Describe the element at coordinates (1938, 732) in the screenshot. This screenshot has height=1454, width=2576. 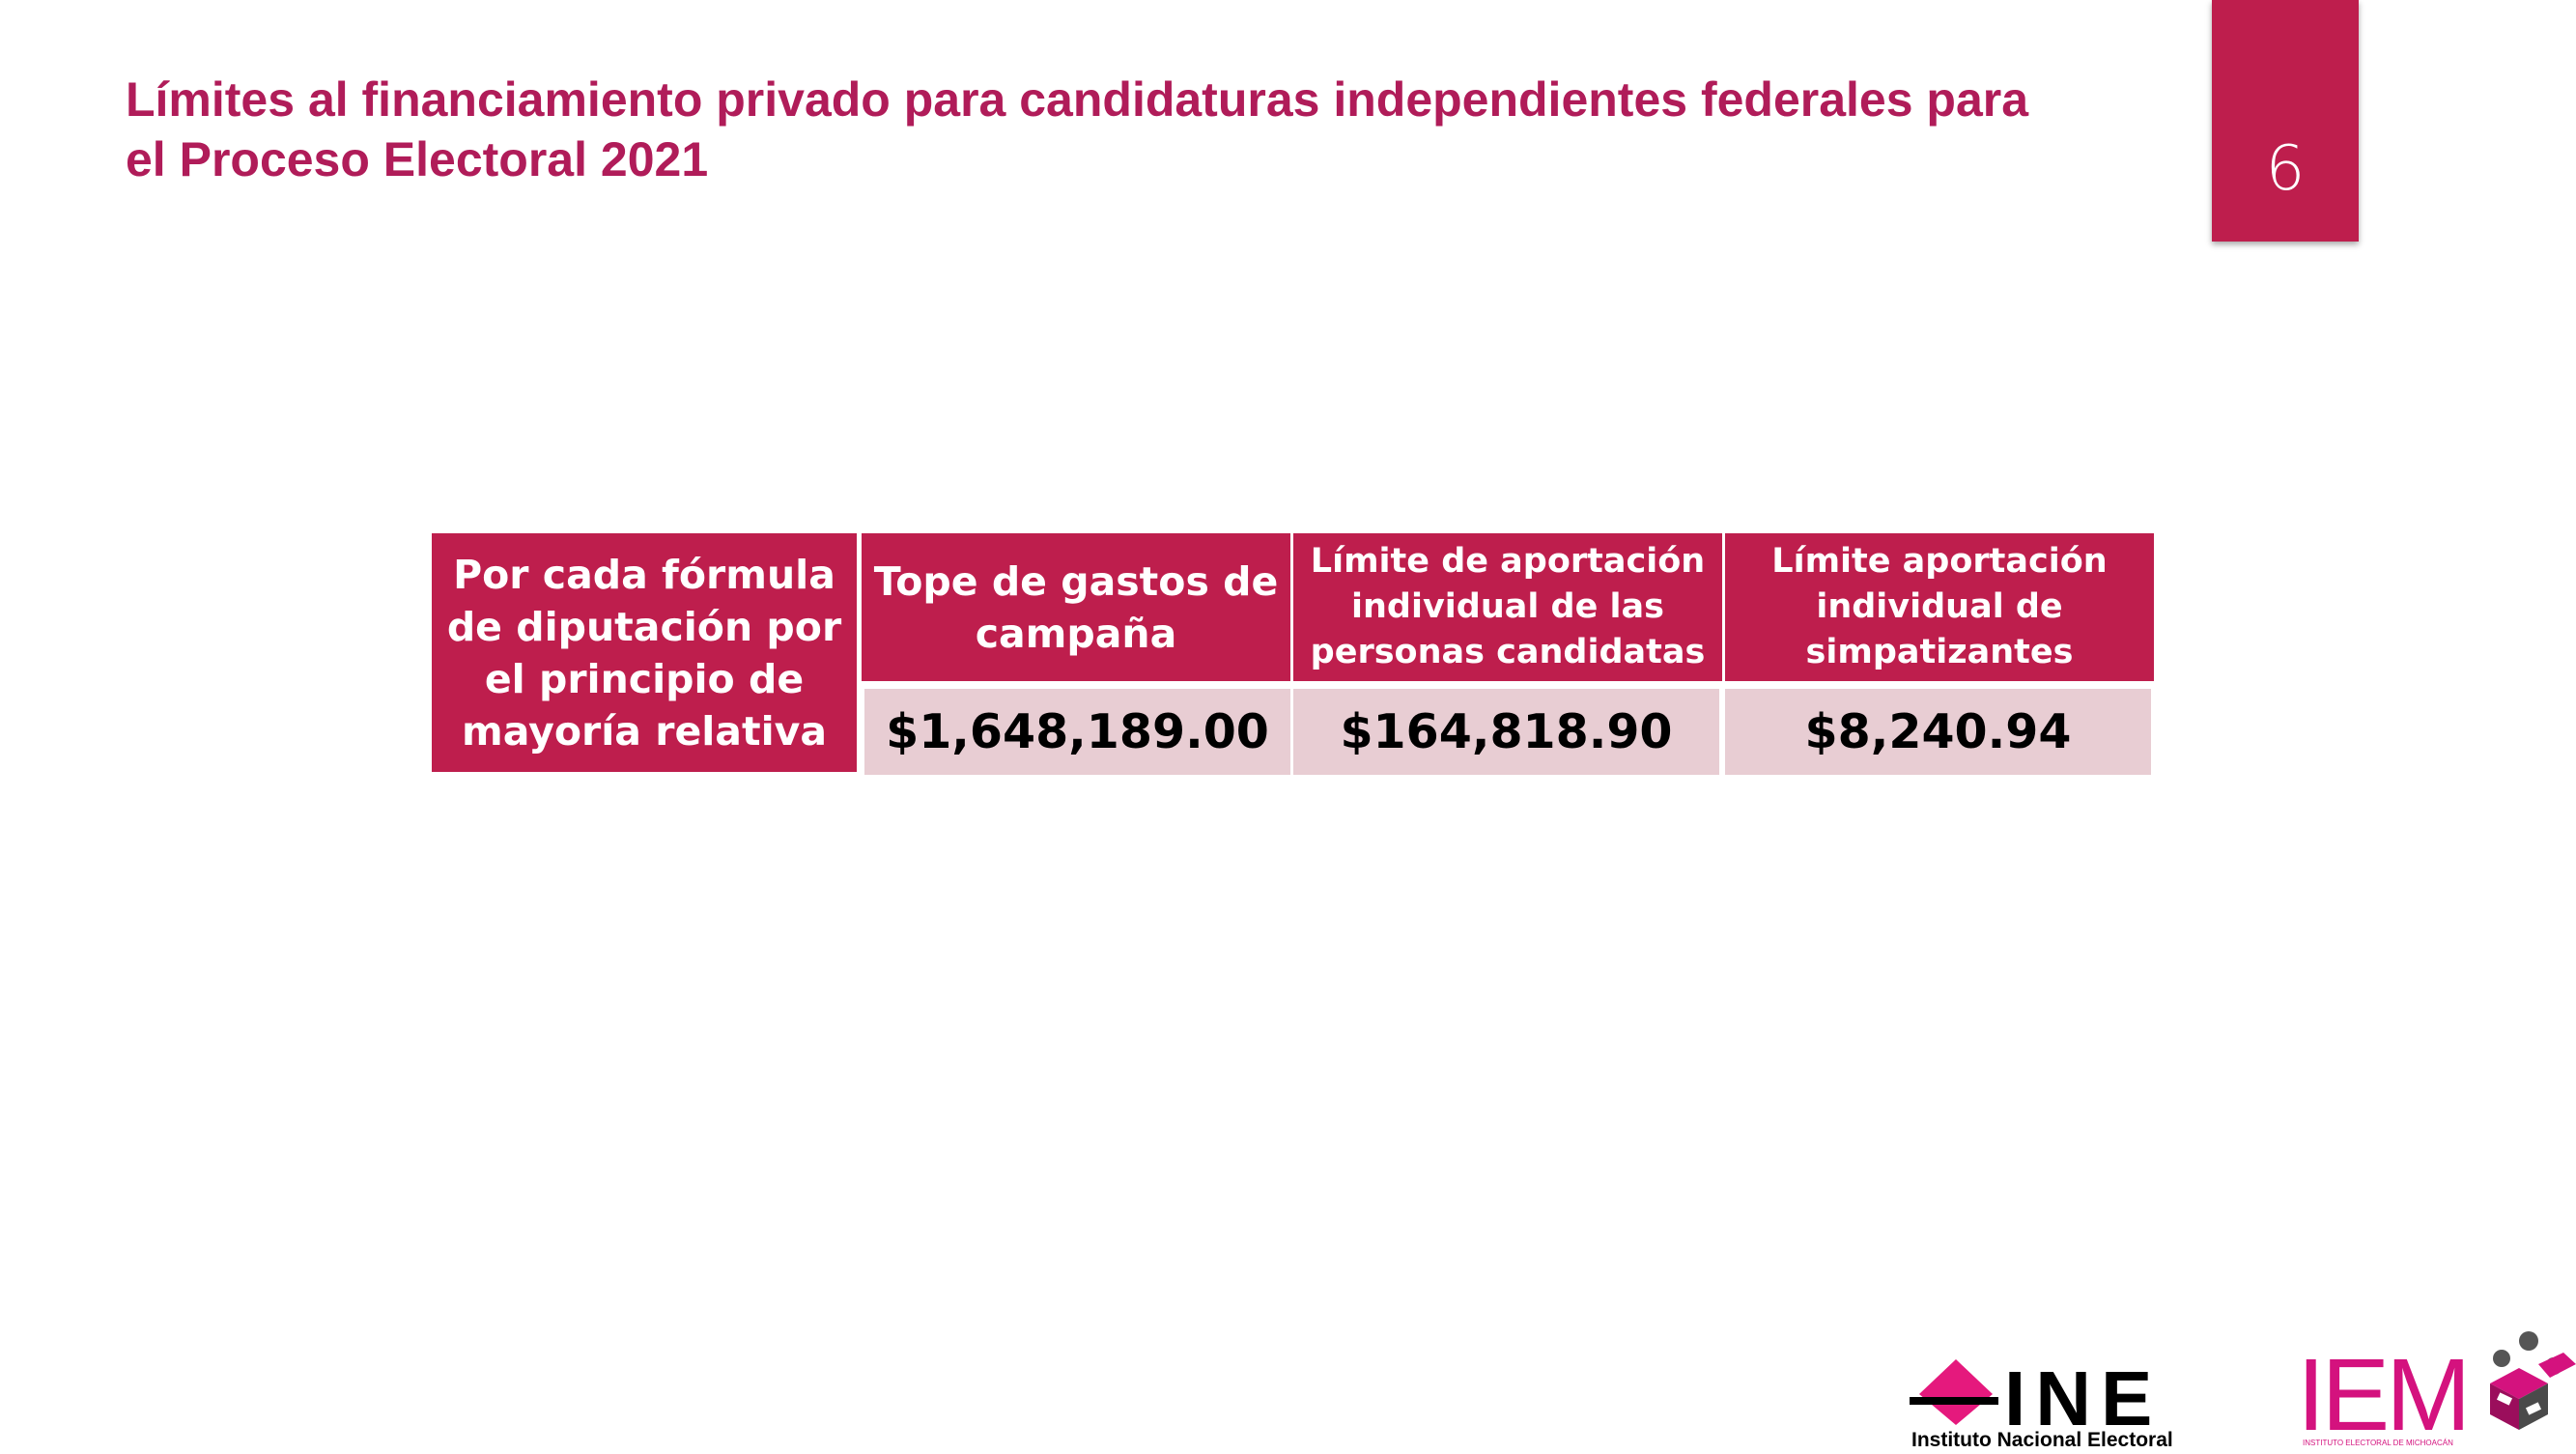
I see `value-aportacion-simpatizantes: $8,240.94` at that location.